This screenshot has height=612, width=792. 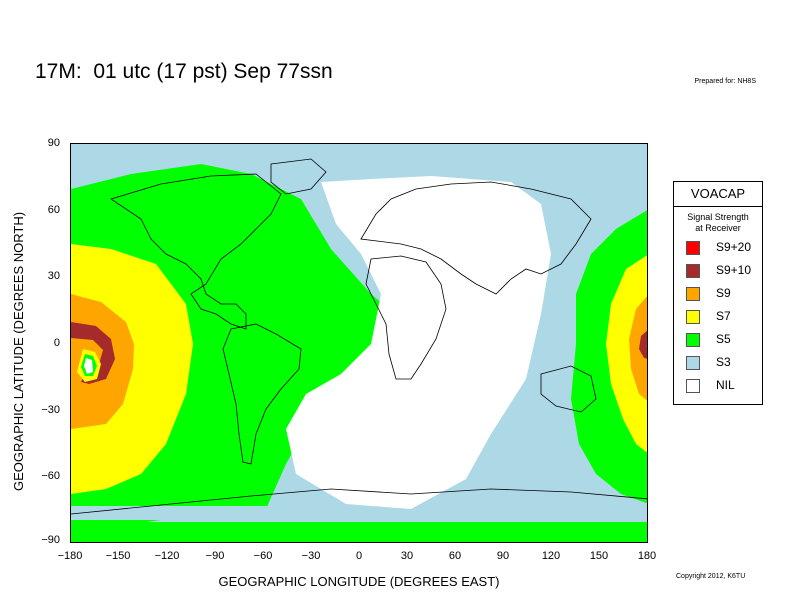 I want to click on legend-label: S9+20, so click(x=734, y=247).